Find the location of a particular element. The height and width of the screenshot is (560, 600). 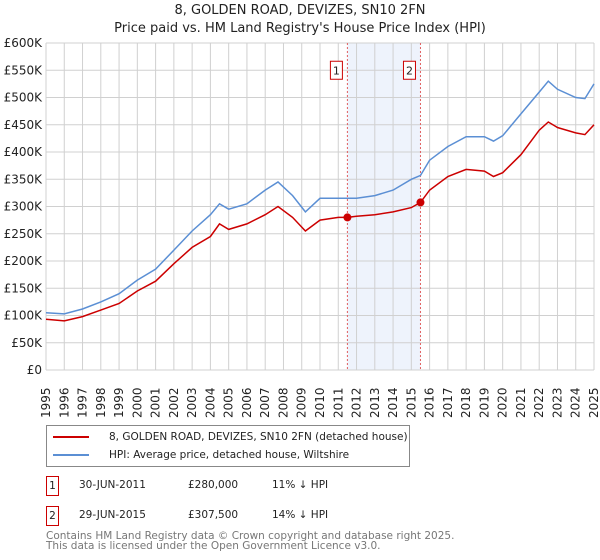

y-tick-label: £450K is located at coordinates (24, 125).